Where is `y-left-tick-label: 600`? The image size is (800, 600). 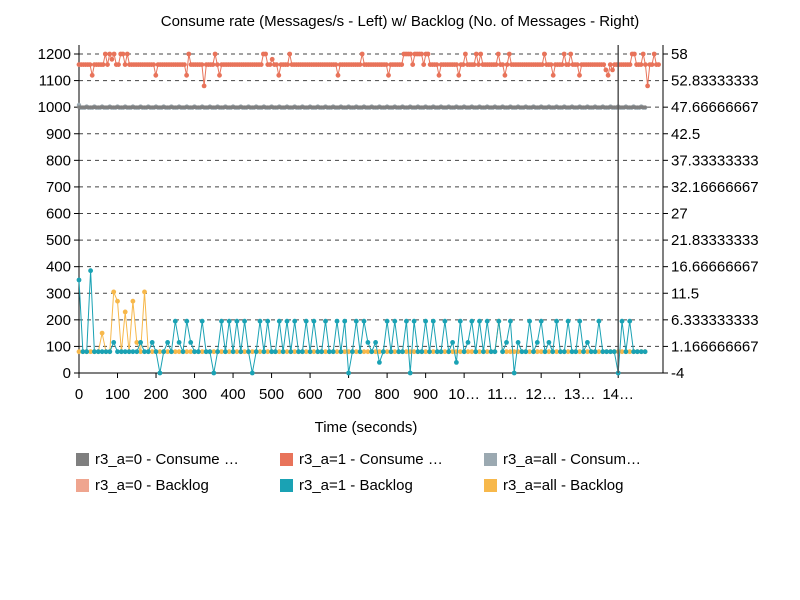 y-left-tick-label: 600 is located at coordinates (58, 214).